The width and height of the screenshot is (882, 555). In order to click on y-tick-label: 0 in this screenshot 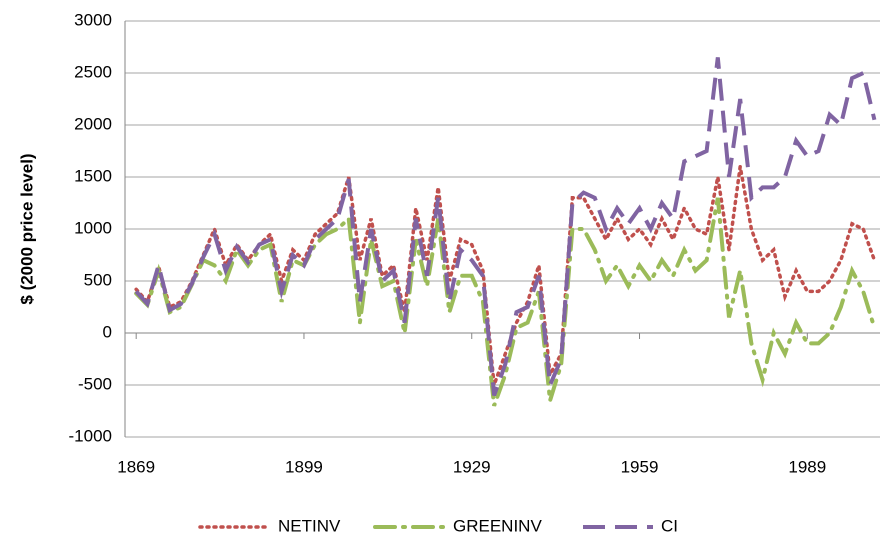, I will do `click(107, 331)`.